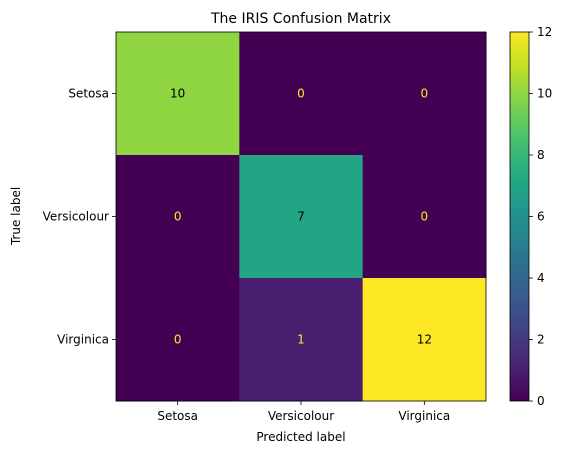 This screenshot has height=459, width=566. I want to click on cell-value-r2-c2: 12, so click(424, 340).